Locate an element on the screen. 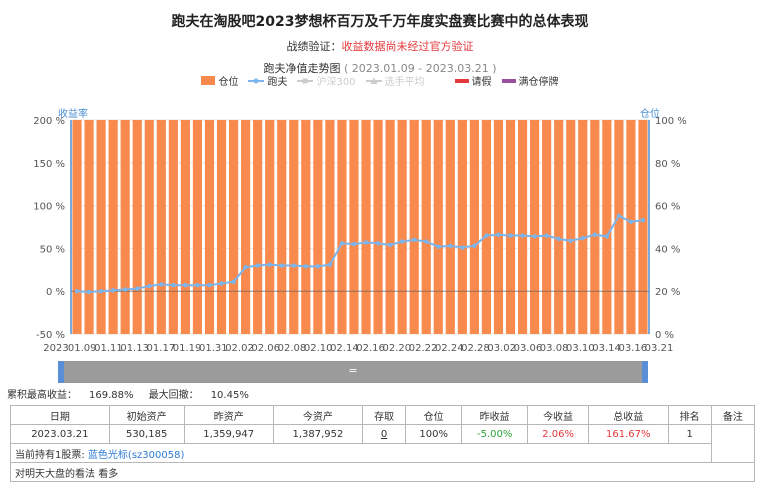 This screenshot has height=491, width=760. col-deposit: 存取 is located at coordinates (384, 415).